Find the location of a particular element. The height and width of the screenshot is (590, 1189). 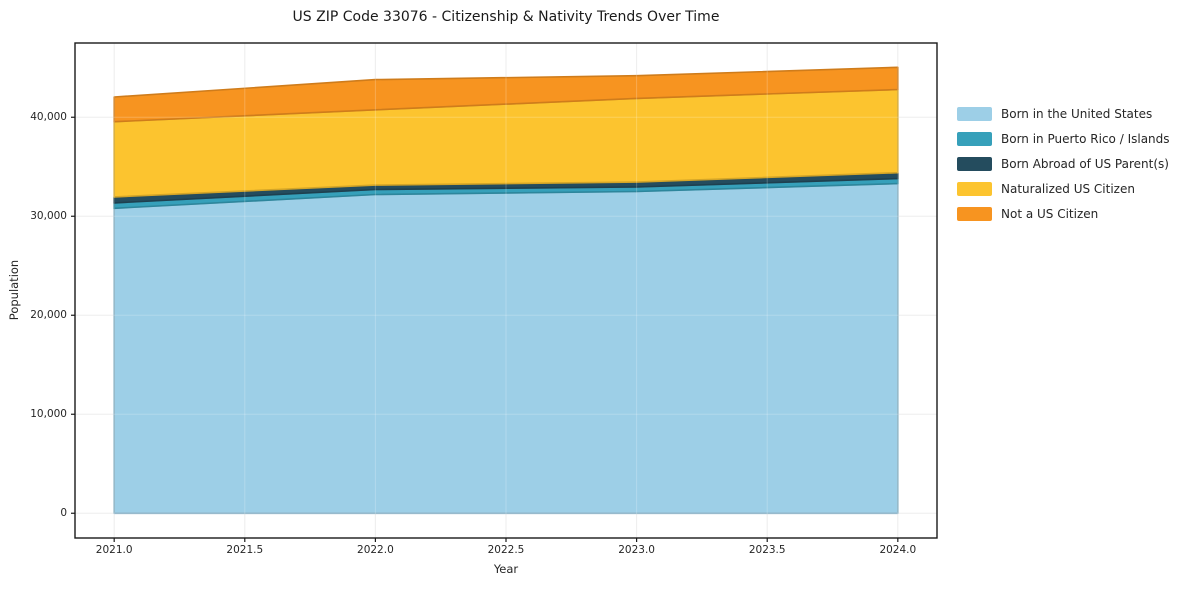

legend-item: Born Abroad of US Parent(s) is located at coordinates (1063, 163).